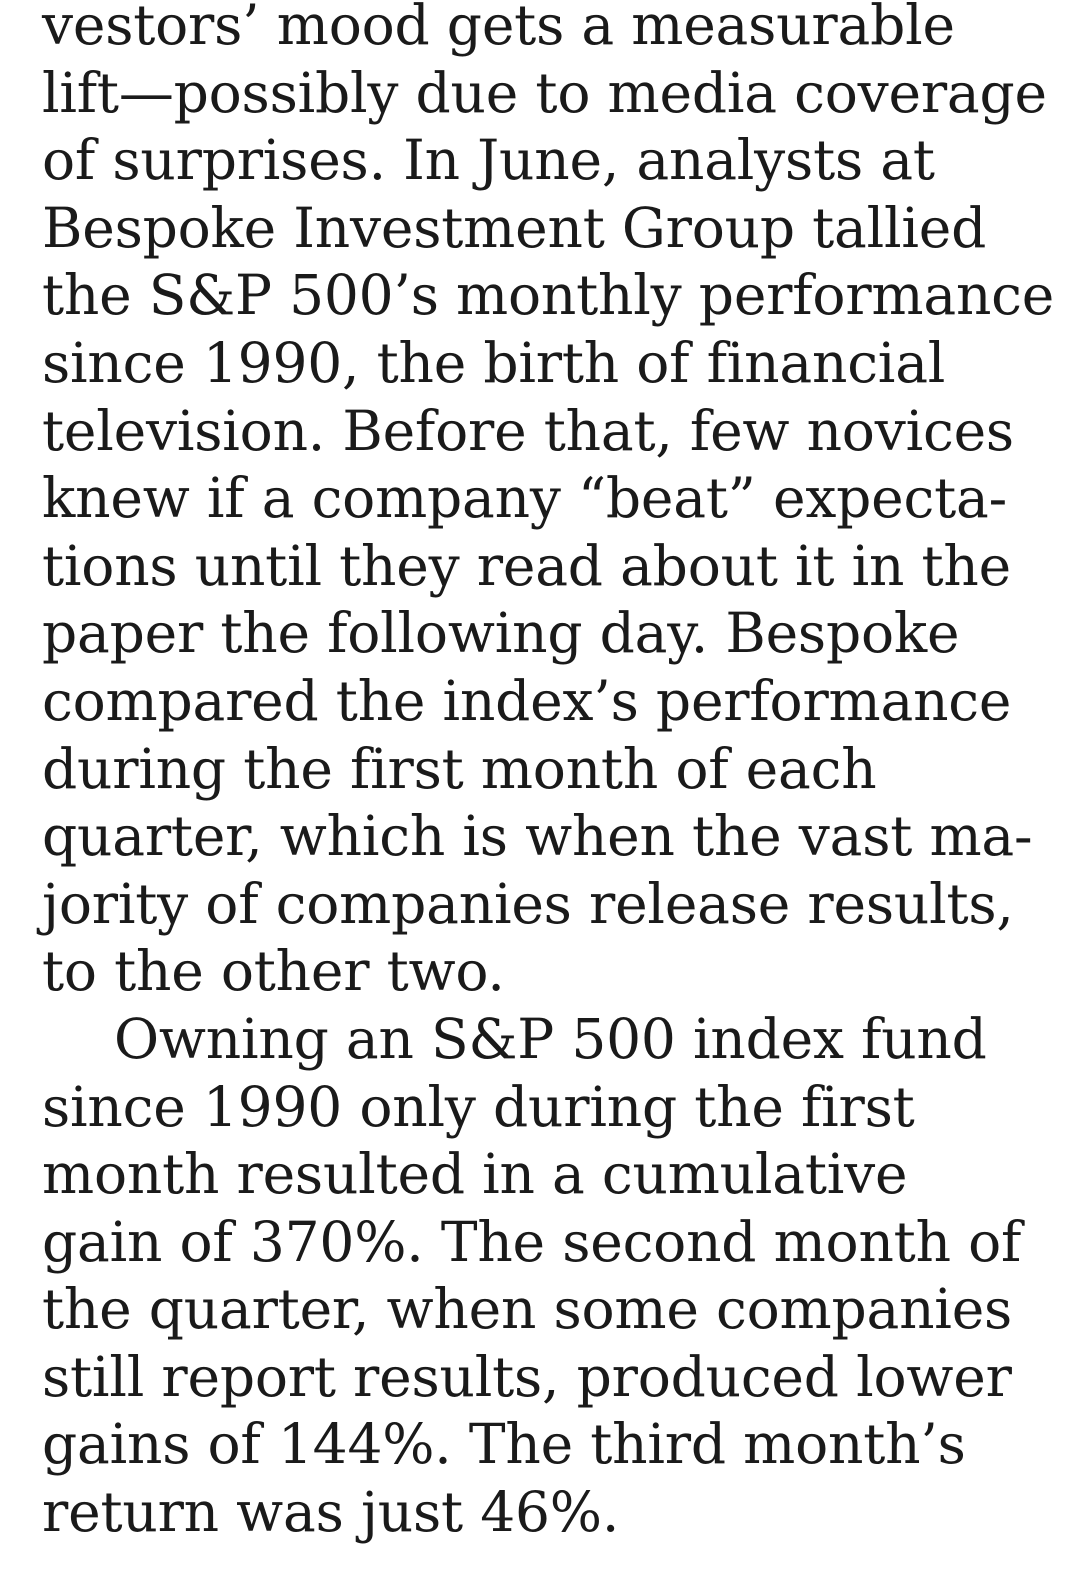 Image resolution: width=1080 pixels, height=1570 pixels. I want to click on text-line: during the first month of each, so click(459, 768).